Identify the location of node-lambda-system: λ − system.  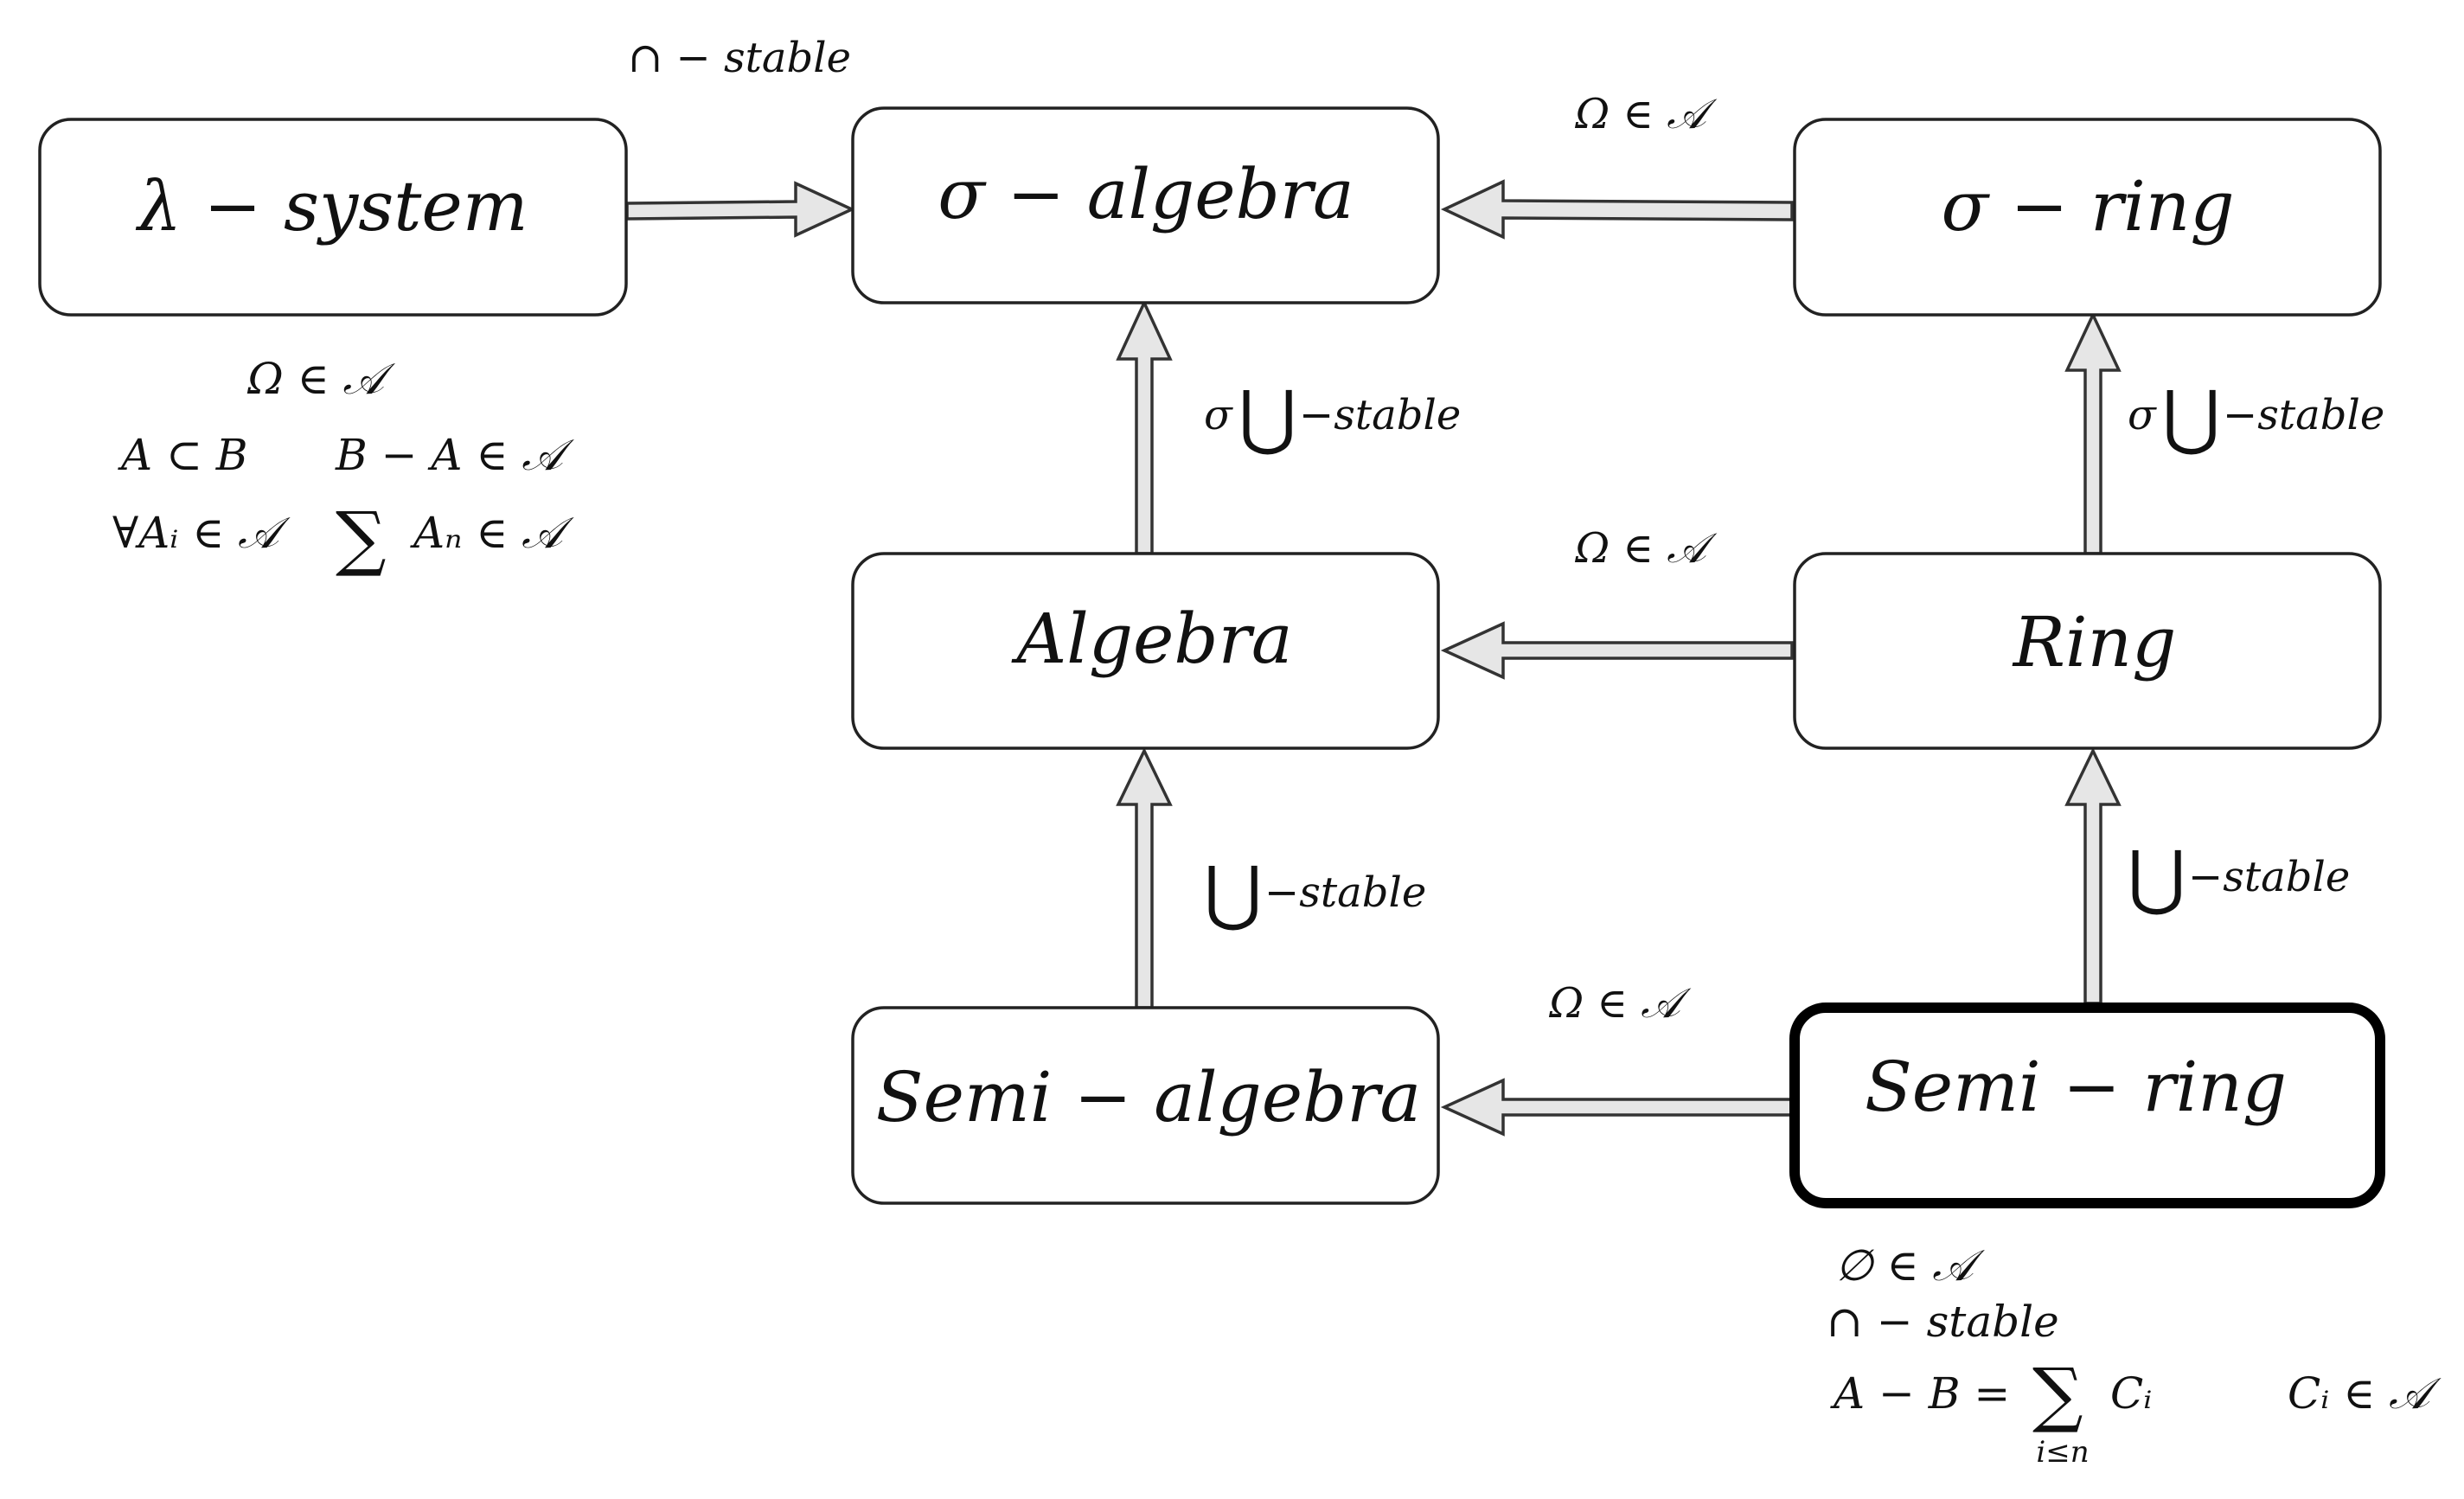
(333, 217).